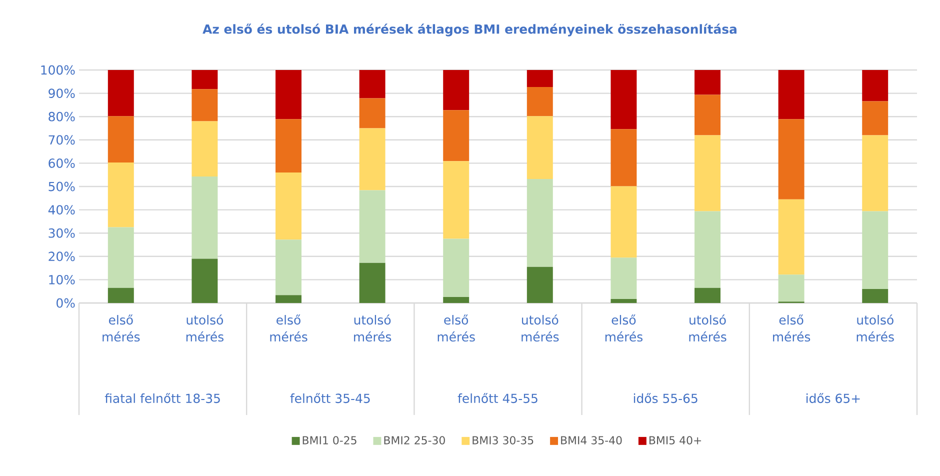 Image resolution: width=940 pixels, height=476 pixels. I want to click on y-tick-label: 50%, so click(61, 187).